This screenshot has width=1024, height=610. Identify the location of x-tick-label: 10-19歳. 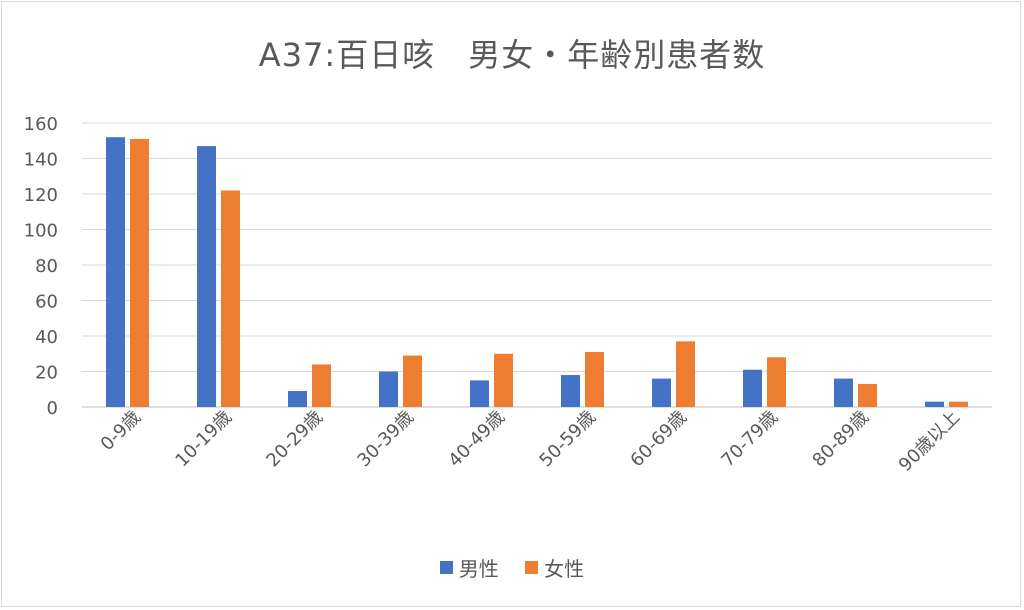
(203, 439).